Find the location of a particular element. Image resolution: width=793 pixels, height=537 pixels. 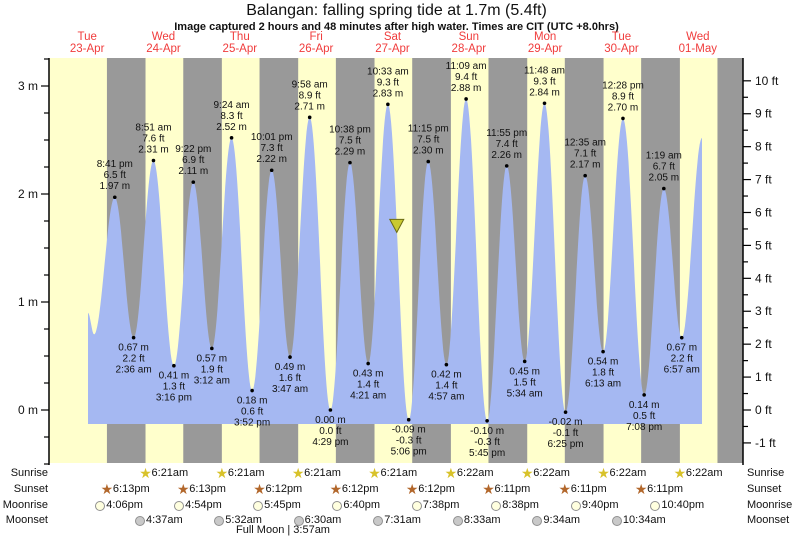

moonrise-time: 10:40pm is located at coordinates (683, 505).